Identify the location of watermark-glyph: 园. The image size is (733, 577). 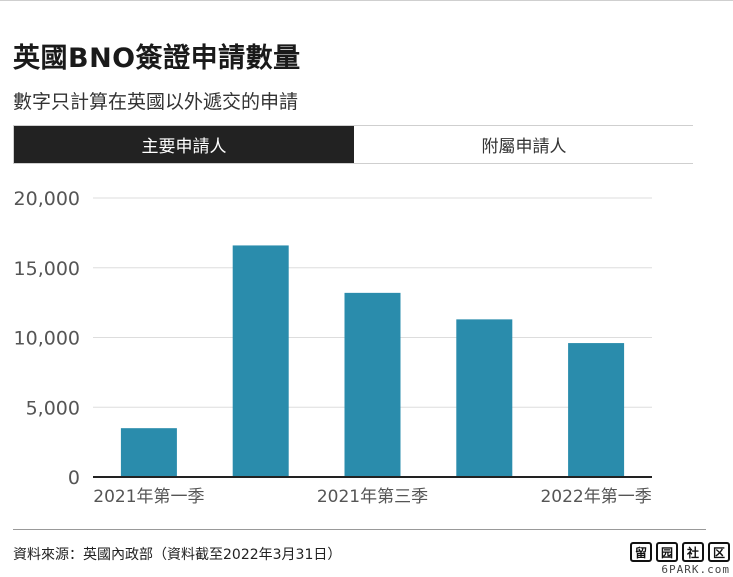
(667, 552).